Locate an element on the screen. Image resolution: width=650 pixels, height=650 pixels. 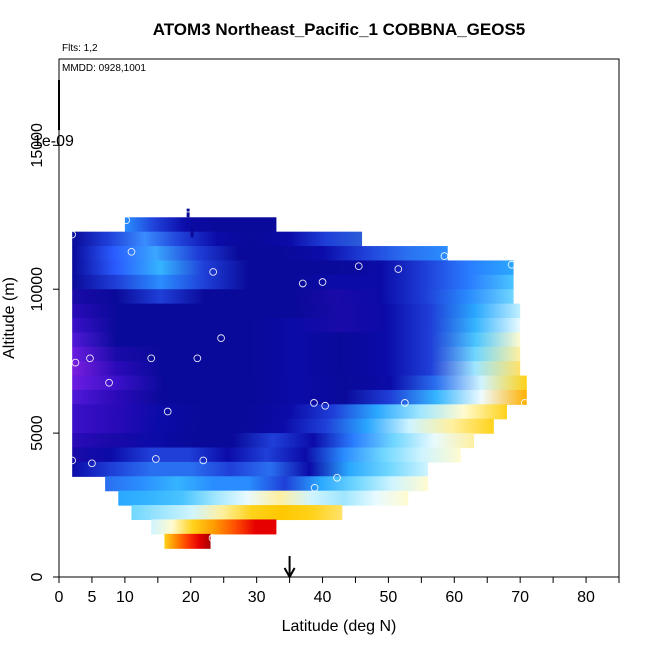
y-tick-label: 10000 is located at coordinates (37, 289).